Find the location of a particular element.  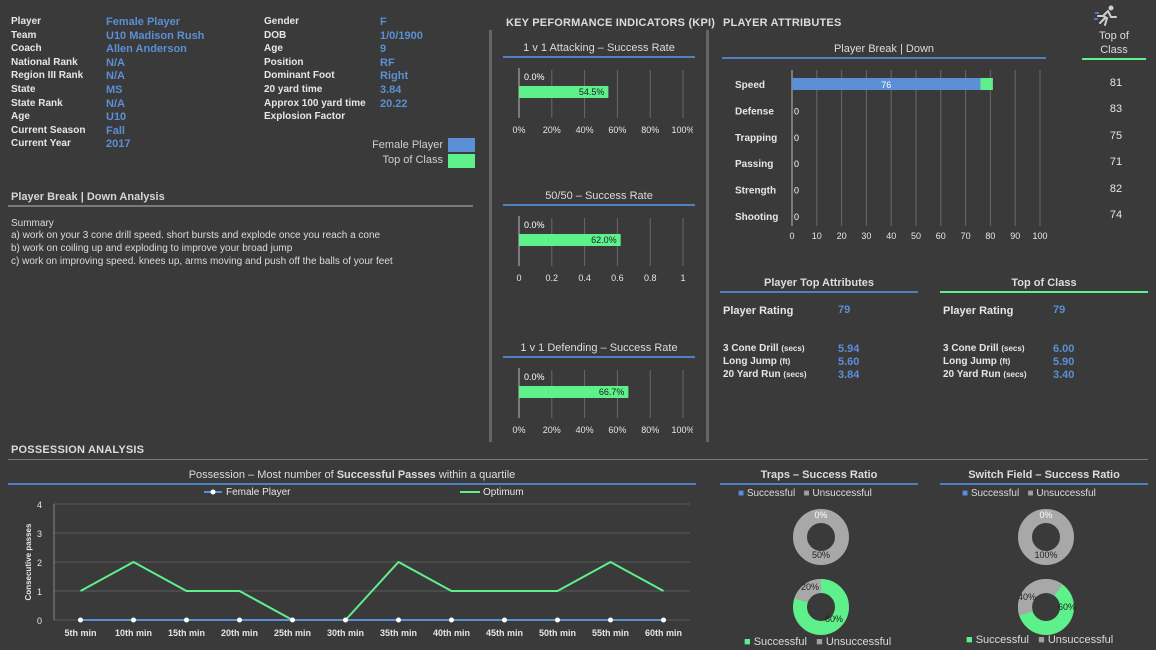

traps-donut-top: 0% 50% is located at coordinates (821, 537).